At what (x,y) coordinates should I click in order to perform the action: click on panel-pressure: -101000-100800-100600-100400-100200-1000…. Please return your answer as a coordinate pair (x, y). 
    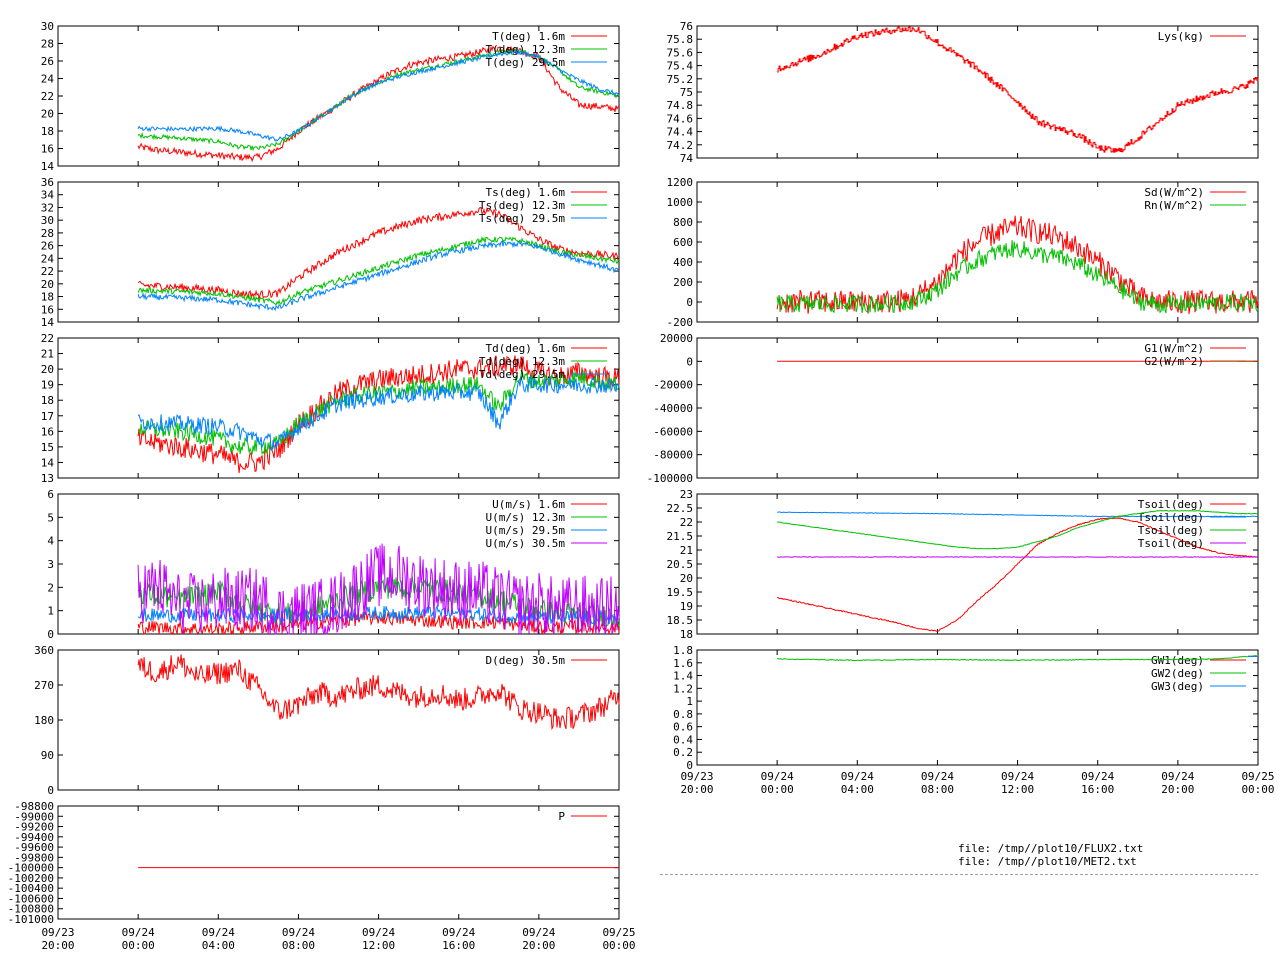
    Looking at the image, I should click on (314, 863).